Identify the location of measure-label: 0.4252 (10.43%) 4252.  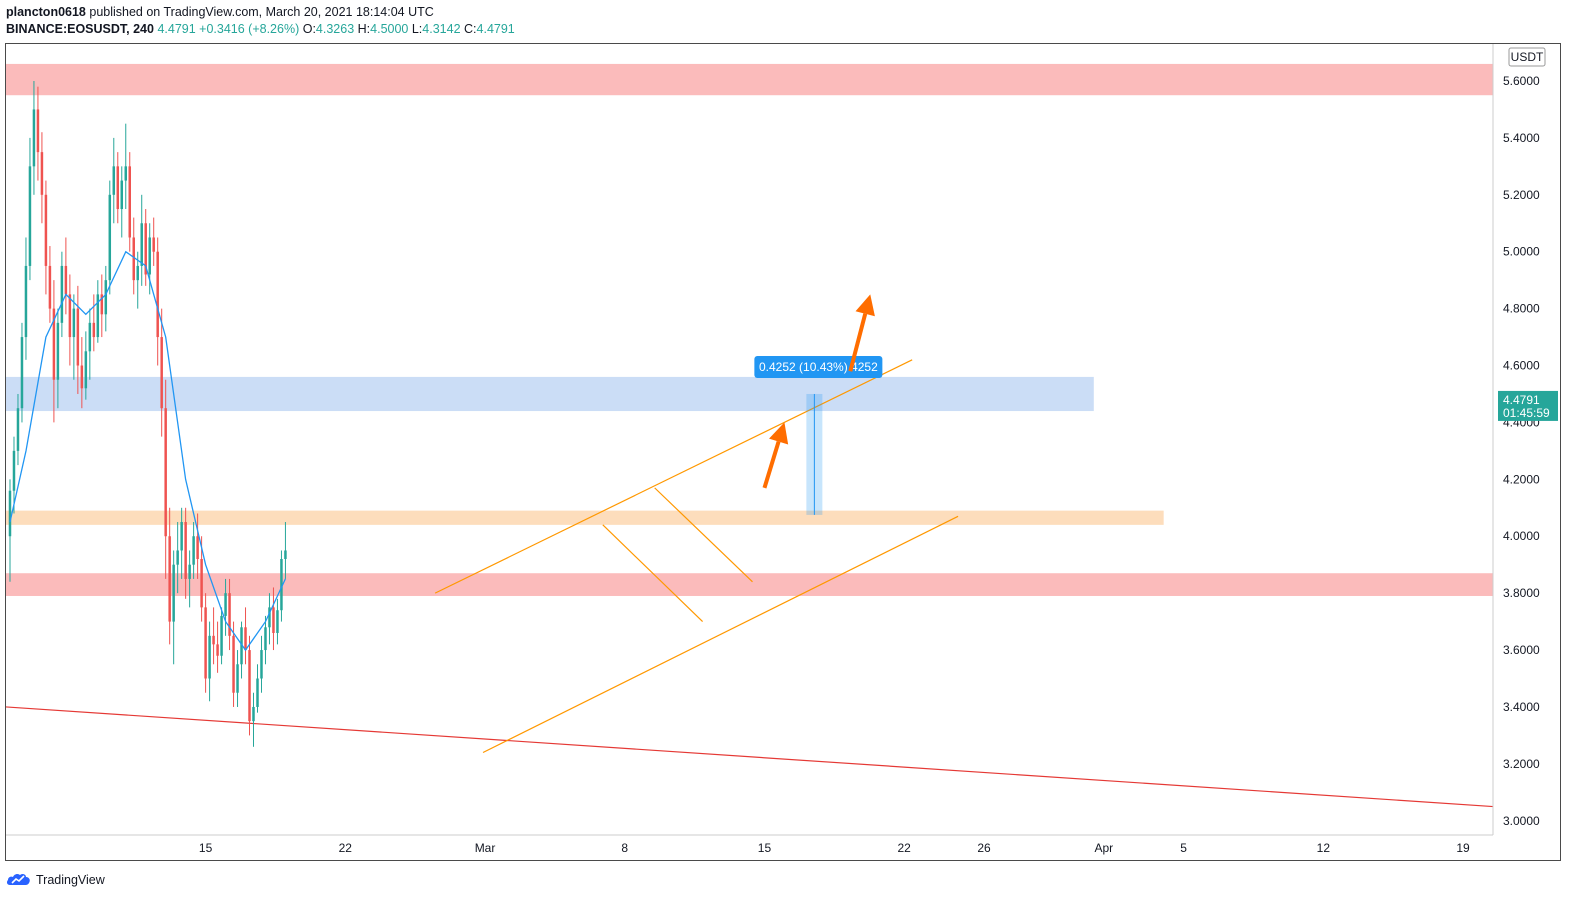
(818, 367).